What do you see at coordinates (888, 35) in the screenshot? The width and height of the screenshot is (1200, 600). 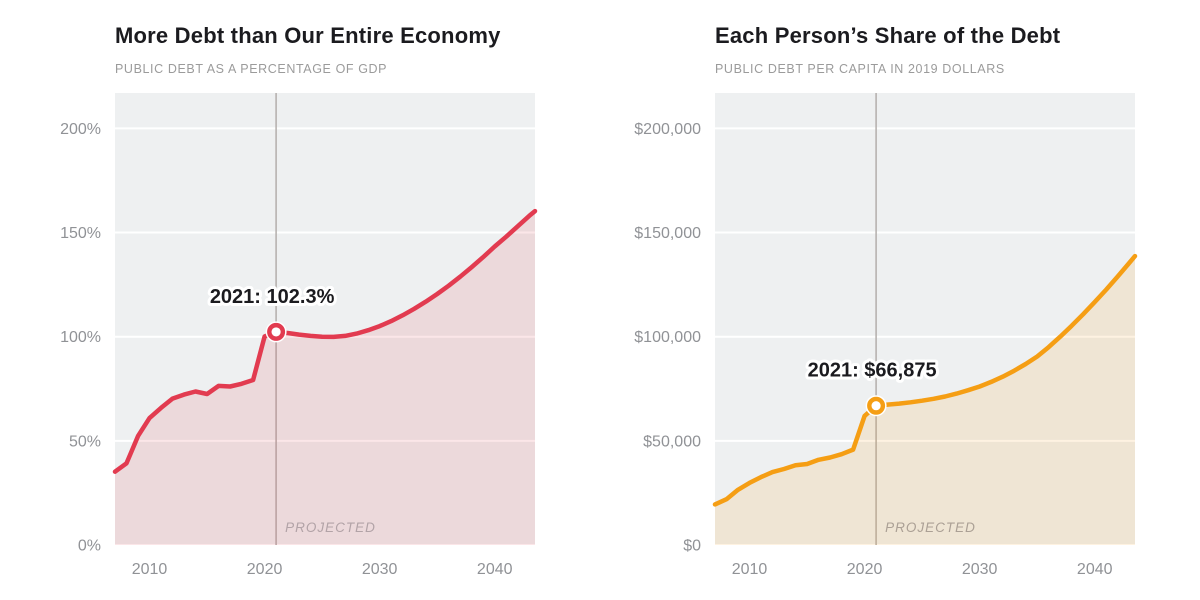 I see `chart-title: Each Person’s Share of the Debt` at bounding box center [888, 35].